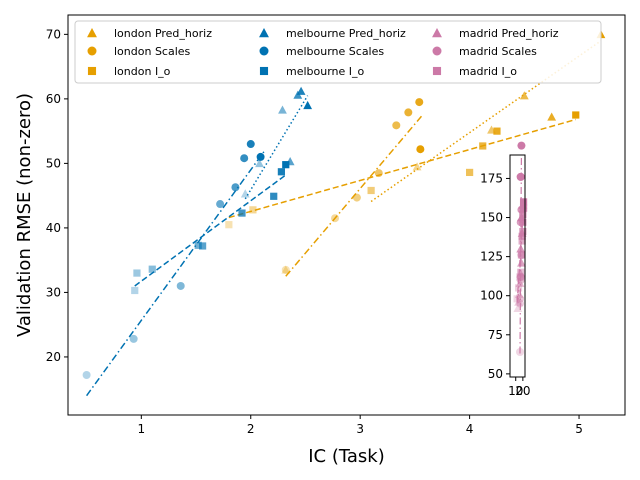 Image resolution: width=640 pixels, height=480 pixels. I want to click on inset-y-tick-label: 50, so click(495, 374).